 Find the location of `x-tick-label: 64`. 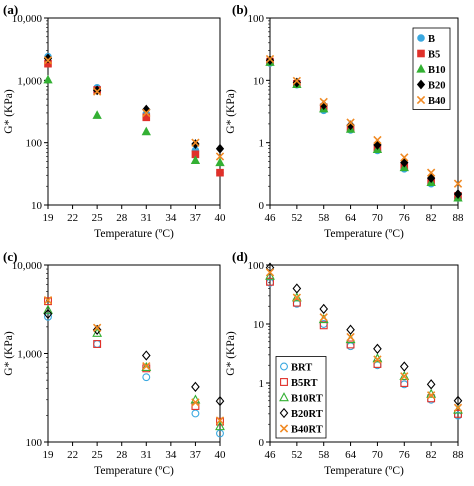

x-tick-label: 64 is located at coordinates (351, 218).